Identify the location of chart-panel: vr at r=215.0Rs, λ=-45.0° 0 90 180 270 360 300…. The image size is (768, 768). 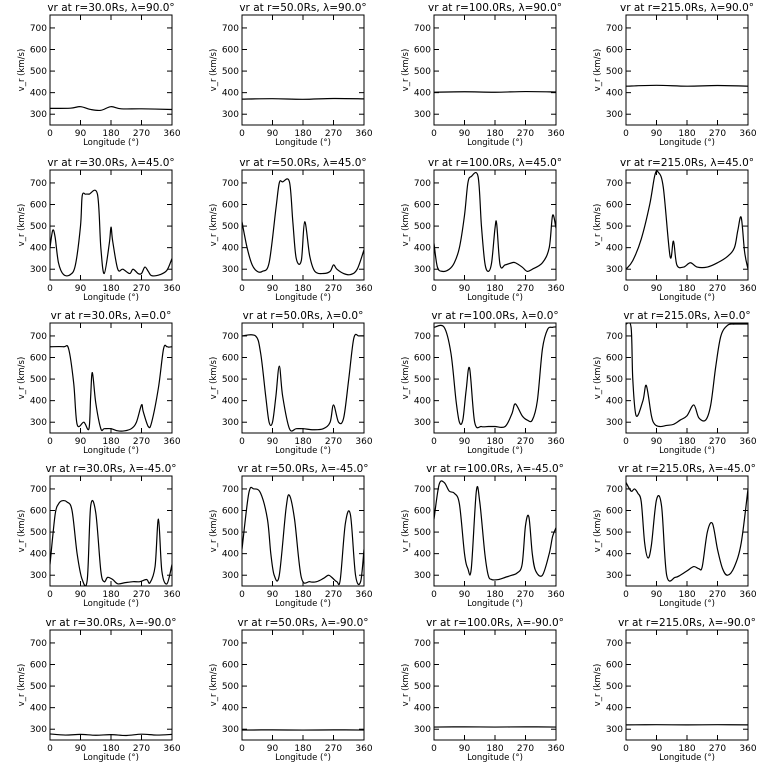
(675, 536).